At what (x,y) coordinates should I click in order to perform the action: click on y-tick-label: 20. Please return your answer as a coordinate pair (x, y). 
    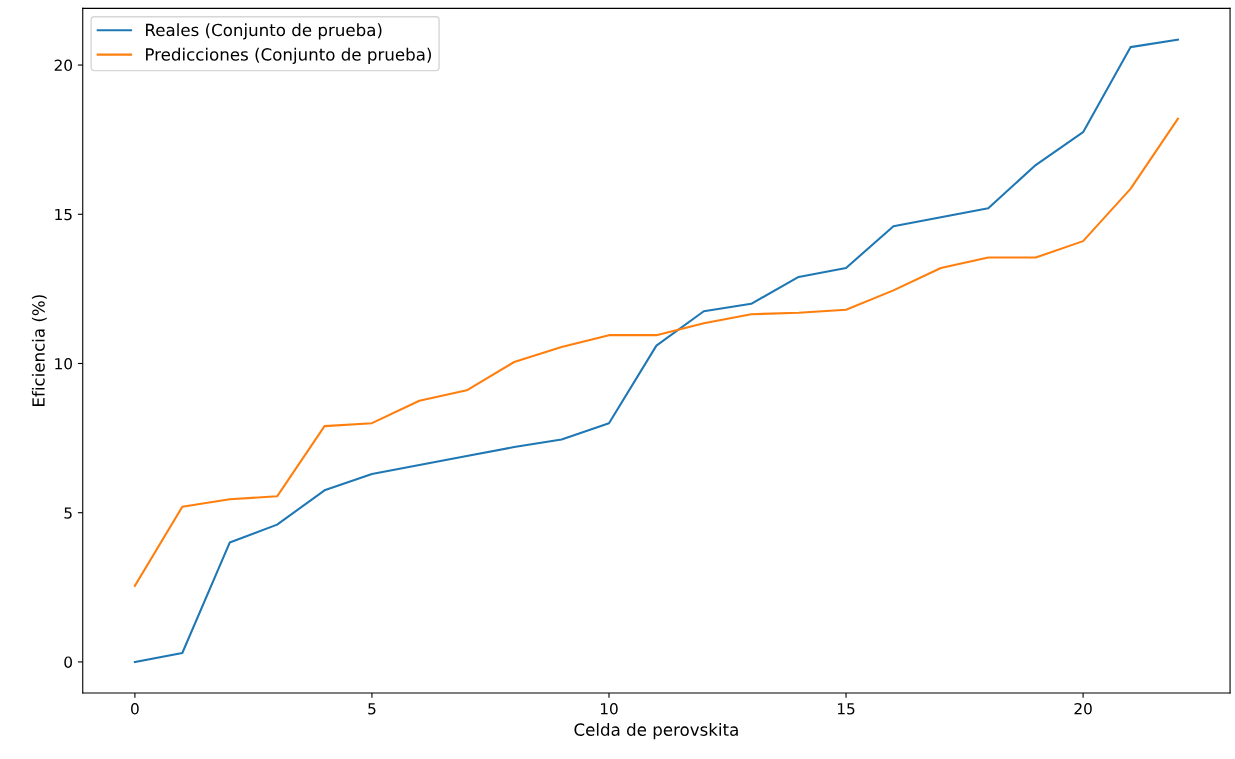
    Looking at the image, I should click on (63, 65).